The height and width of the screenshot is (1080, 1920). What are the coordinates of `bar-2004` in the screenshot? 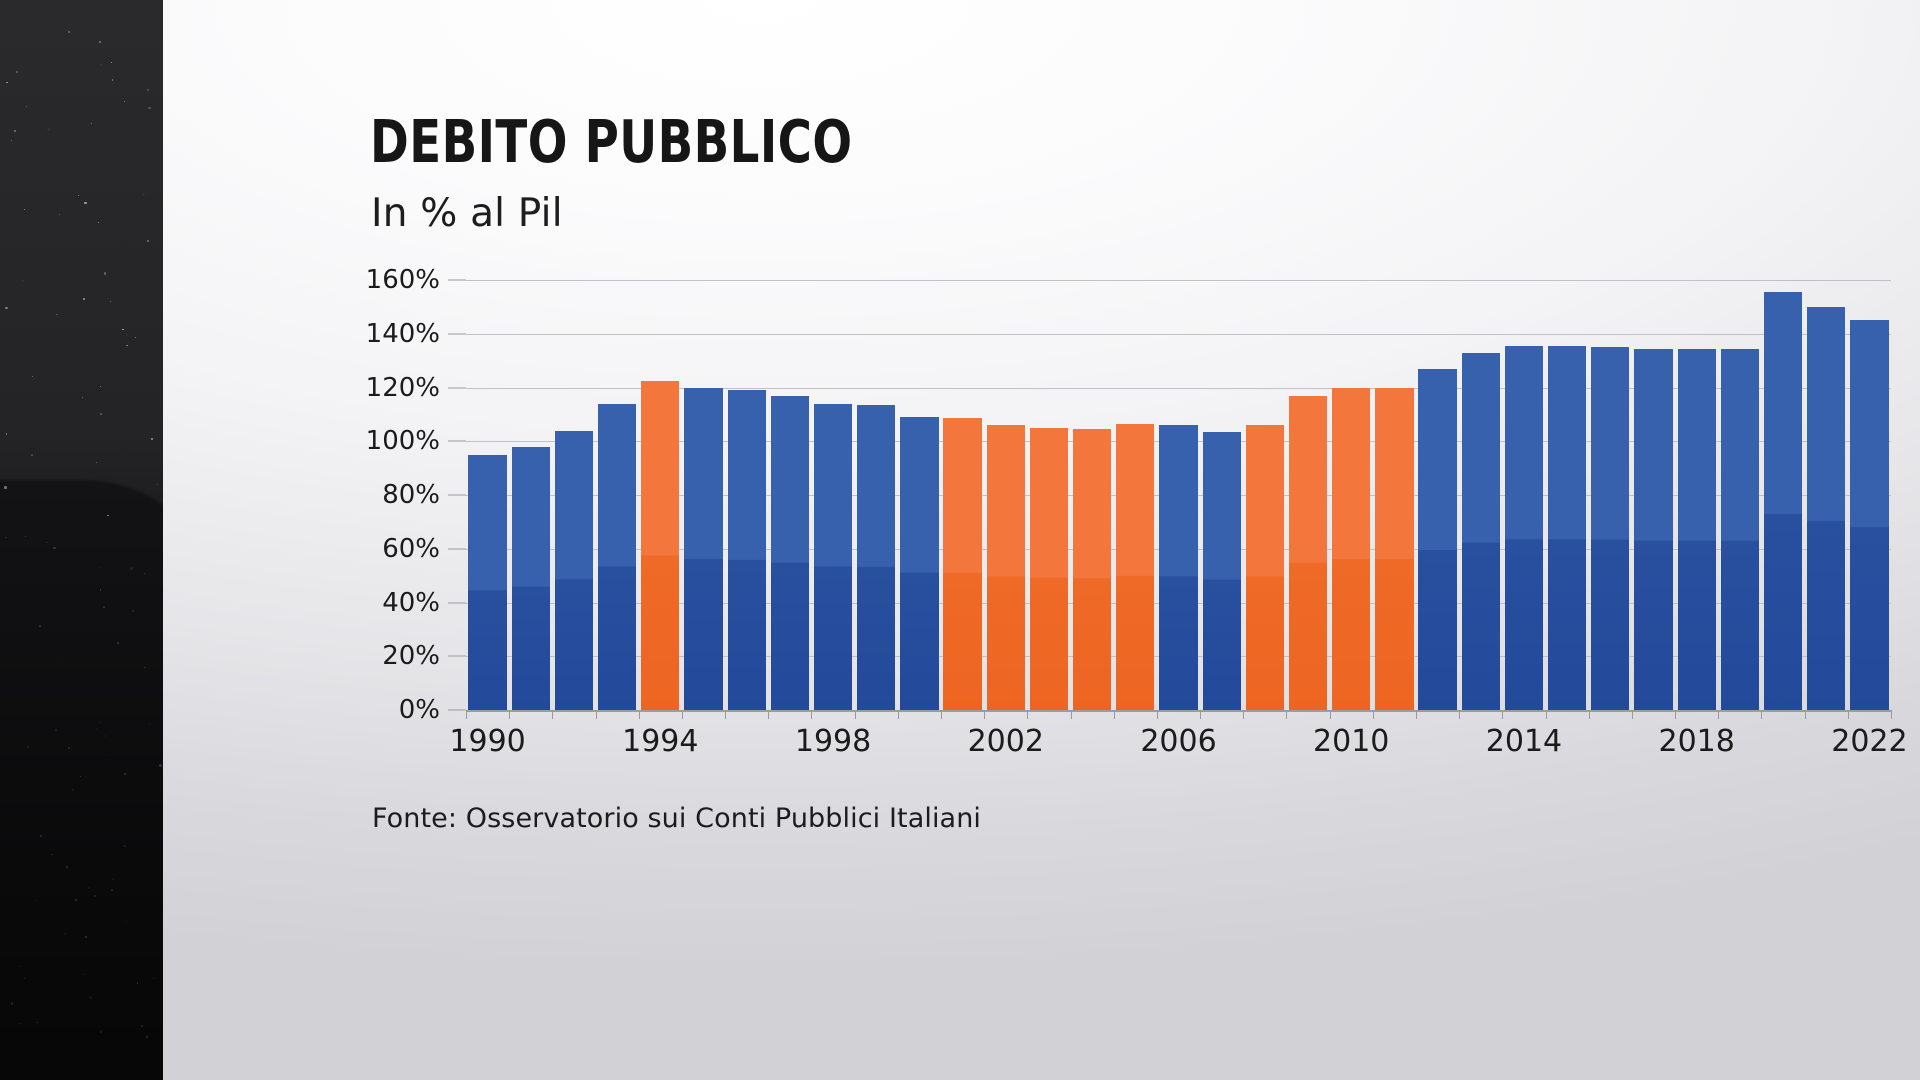 It's located at (1092, 569).